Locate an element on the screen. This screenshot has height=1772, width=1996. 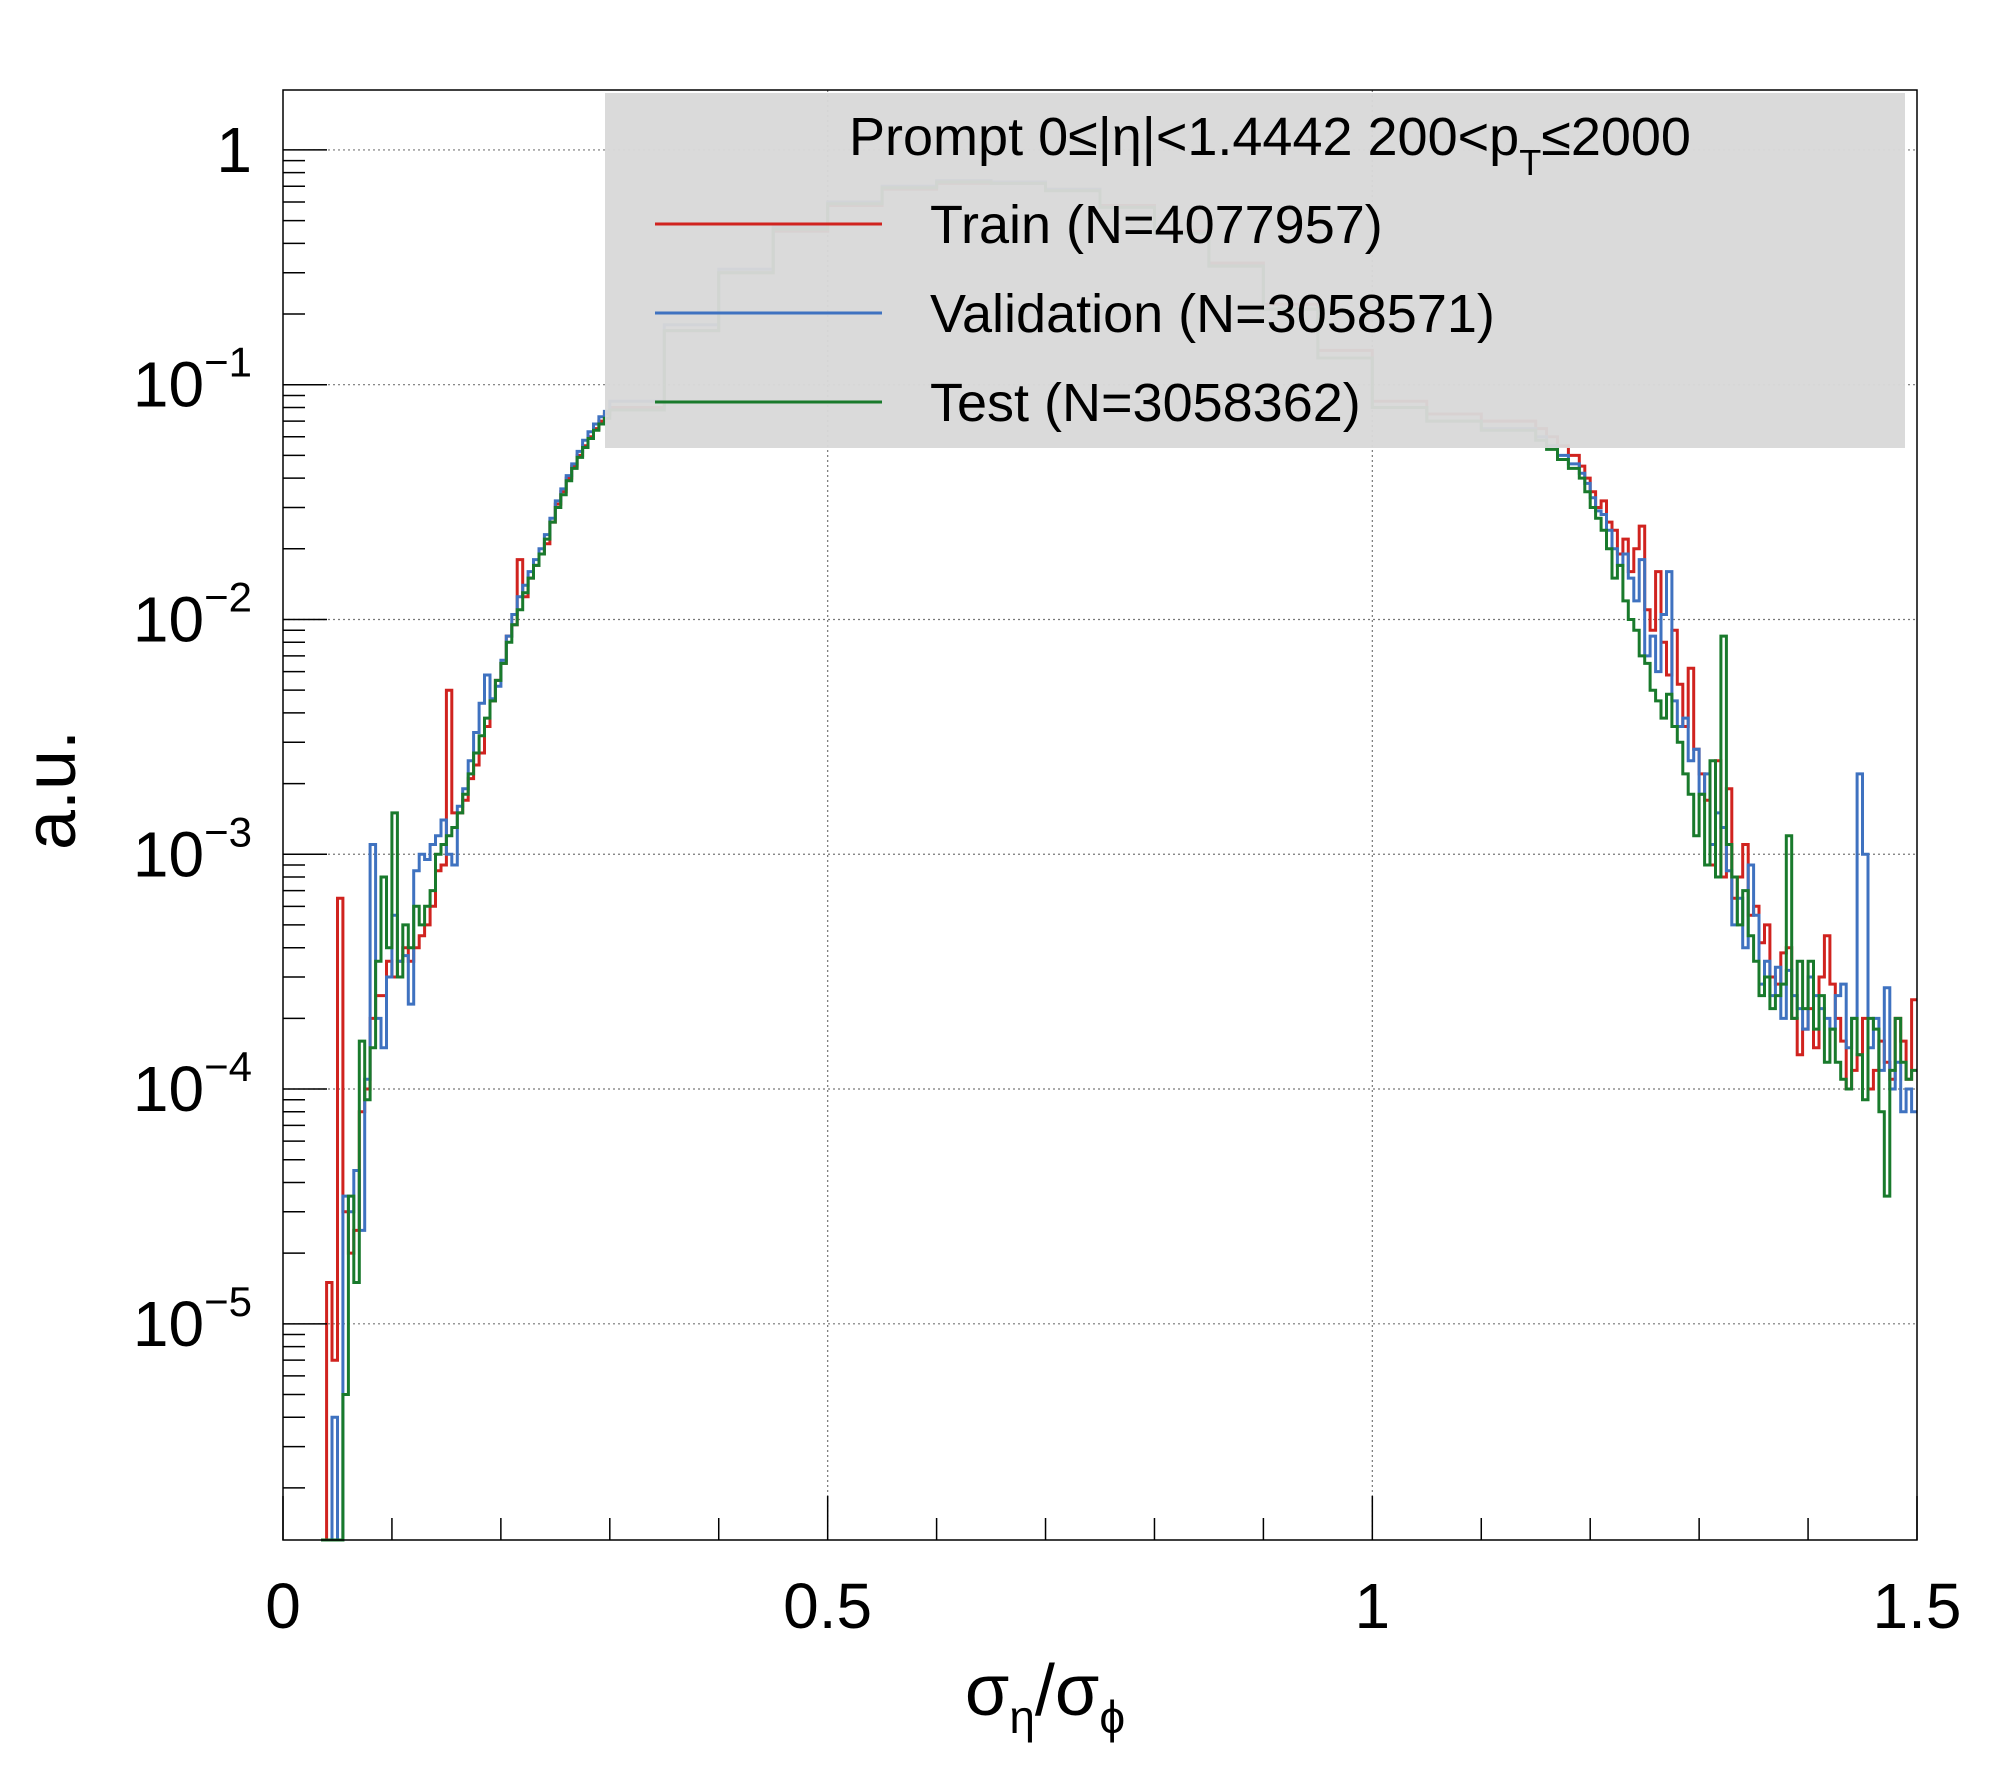
y-tick-label: 1 is located at coordinates (234, 150).